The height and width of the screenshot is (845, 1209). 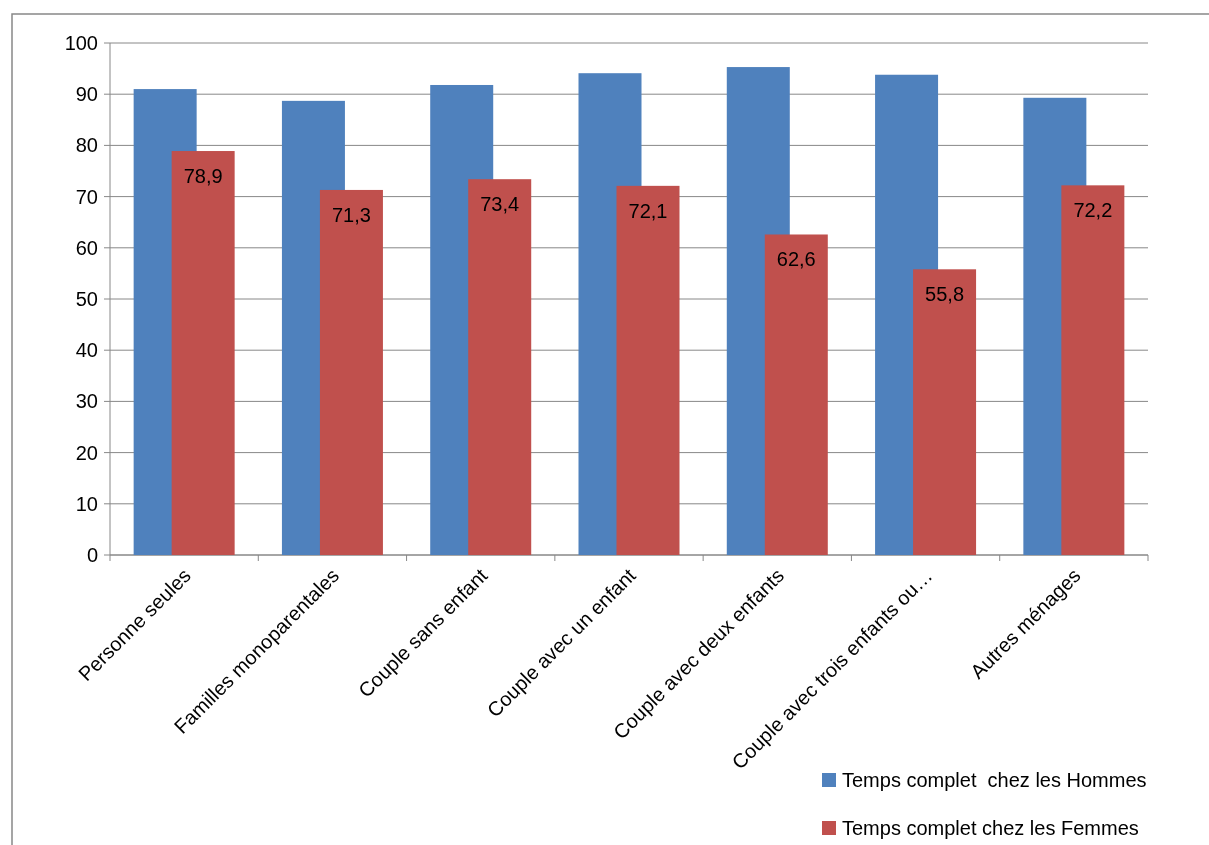 I want to click on data-label: 72,1, so click(x=648, y=210).